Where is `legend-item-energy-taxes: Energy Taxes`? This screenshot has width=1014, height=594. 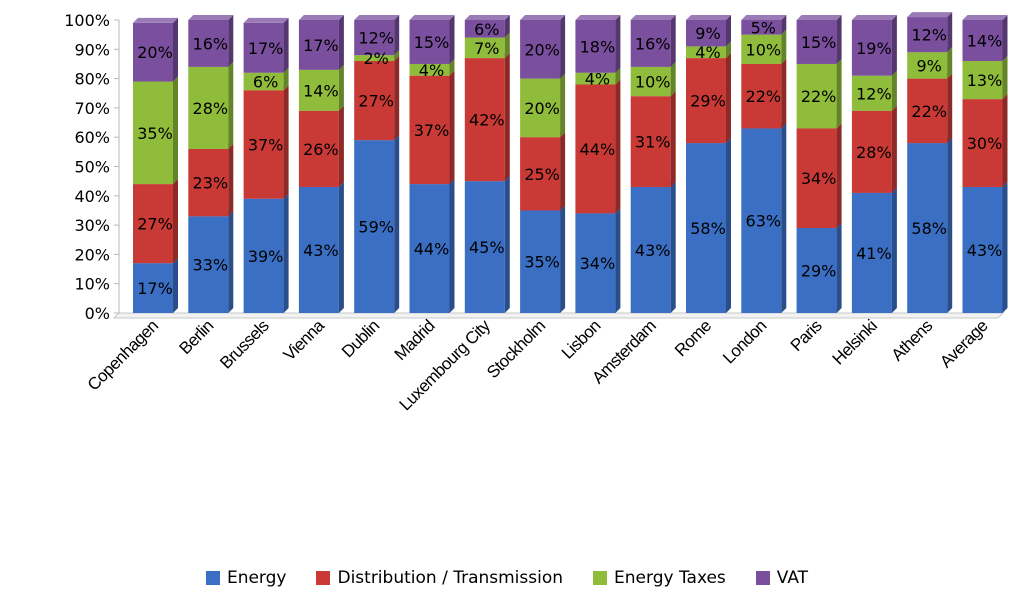
legend-item-energy-taxes: Energy Taxes is located at coordinates (659, 578).